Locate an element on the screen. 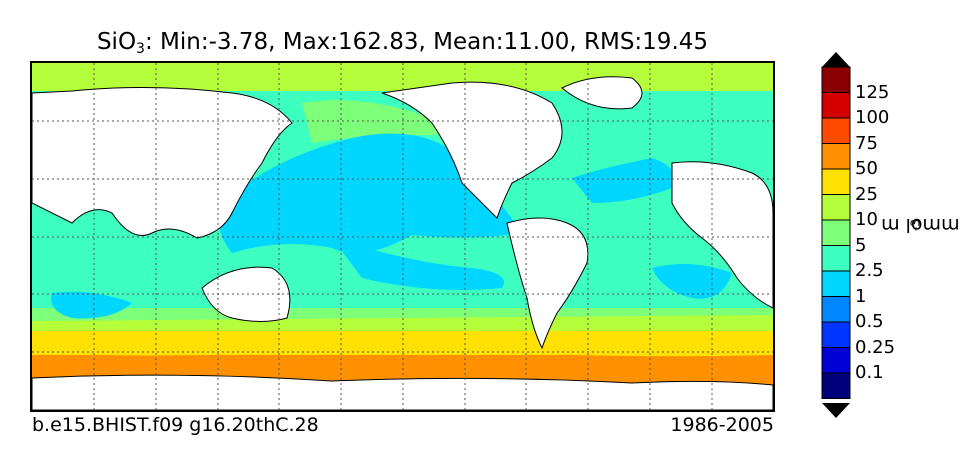 The width and height of the screenshot is (964, 466). colorbar-under-arrow is located at coordinates (836, 410).